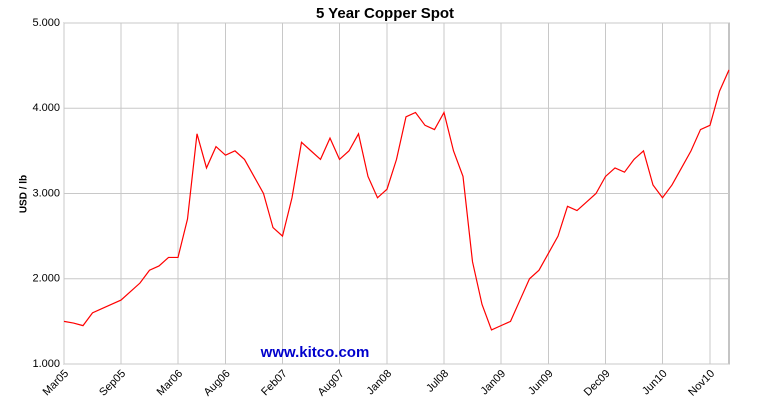 The width and height of the screenshot is (781, 400). I want to click on y-axis-label: USD / lb, so click(24, 194).